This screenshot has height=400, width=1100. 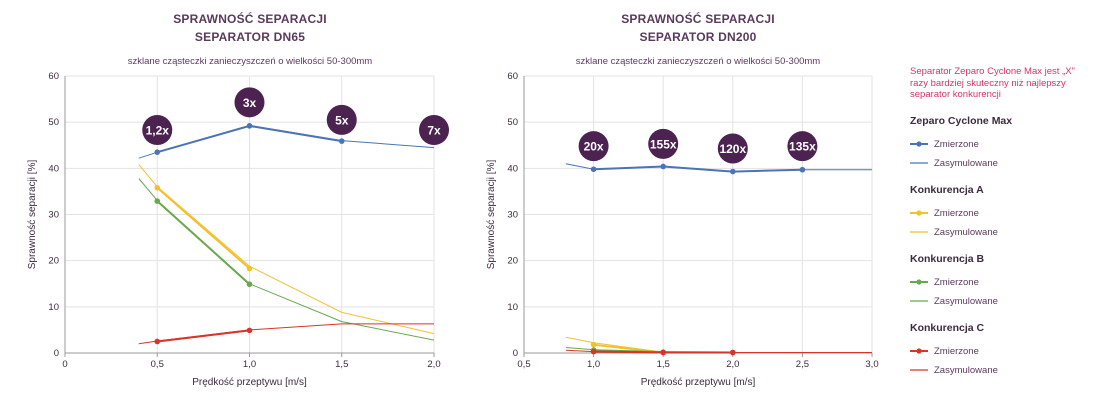 I want to click on chart2-ytick-label: 10, so click(x=512, y=307).